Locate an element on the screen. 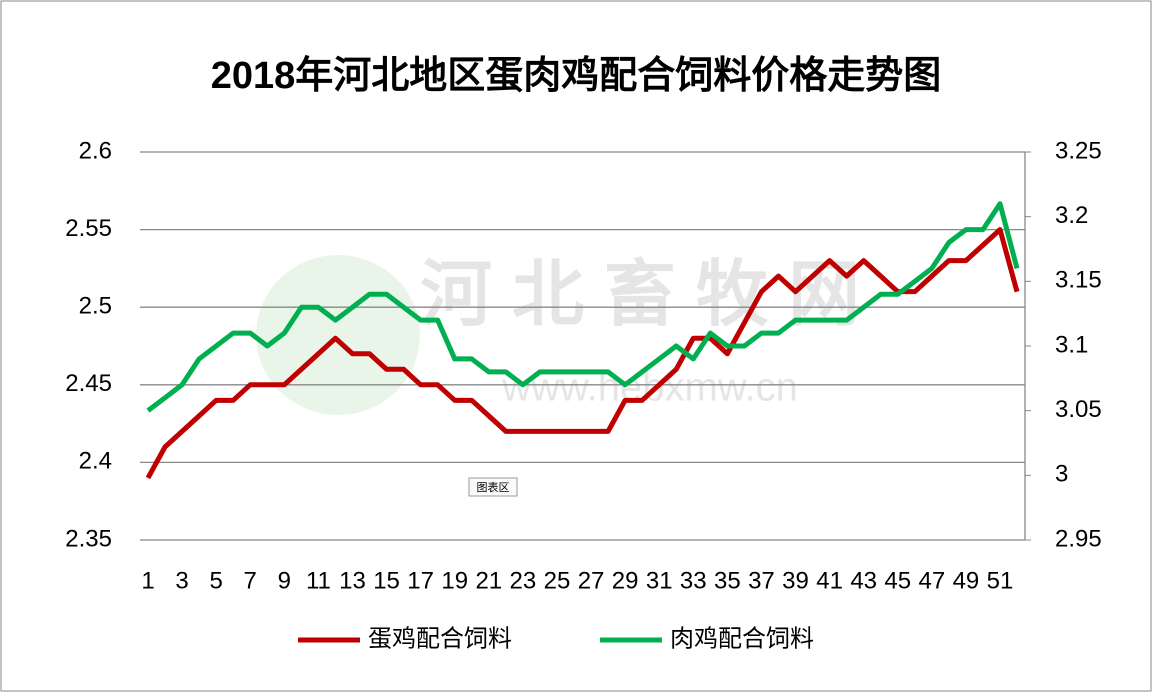  x-tick-label: 17 is located at coordinates (420, 580).